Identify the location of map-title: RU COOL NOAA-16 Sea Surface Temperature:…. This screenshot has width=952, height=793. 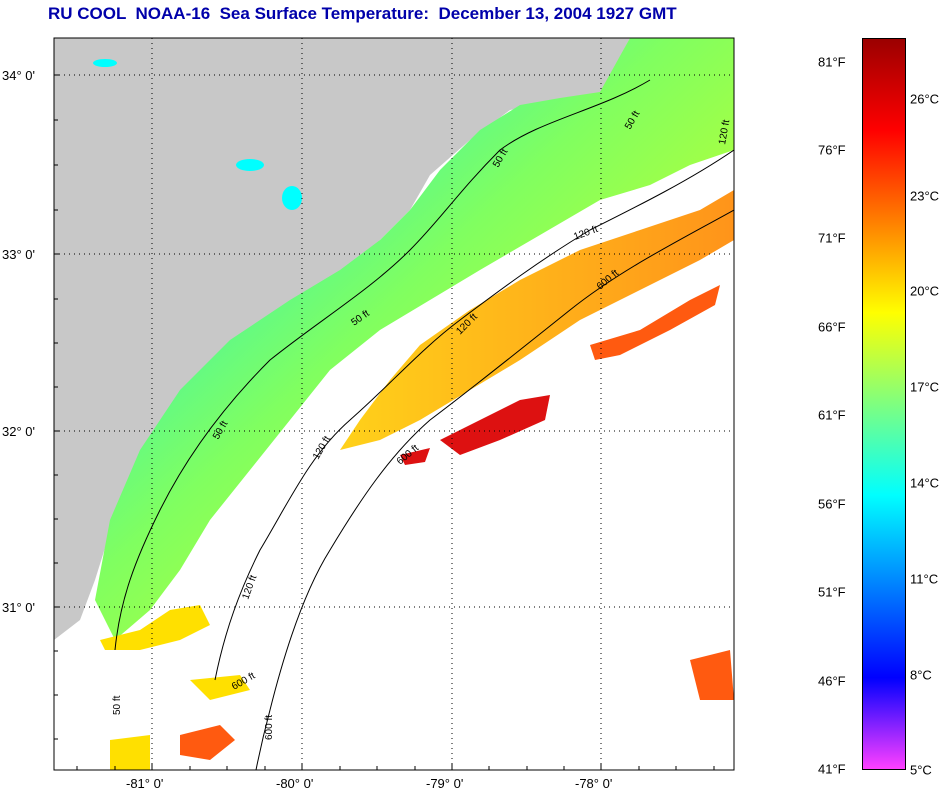
(362, 13).